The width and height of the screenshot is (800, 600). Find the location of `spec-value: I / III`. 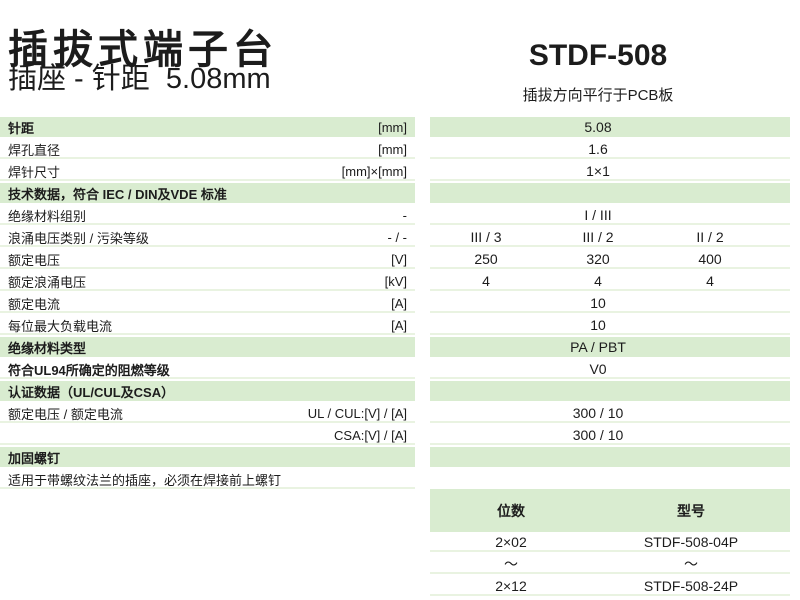

spec-value: I / III is located at coordinates (598, 215).